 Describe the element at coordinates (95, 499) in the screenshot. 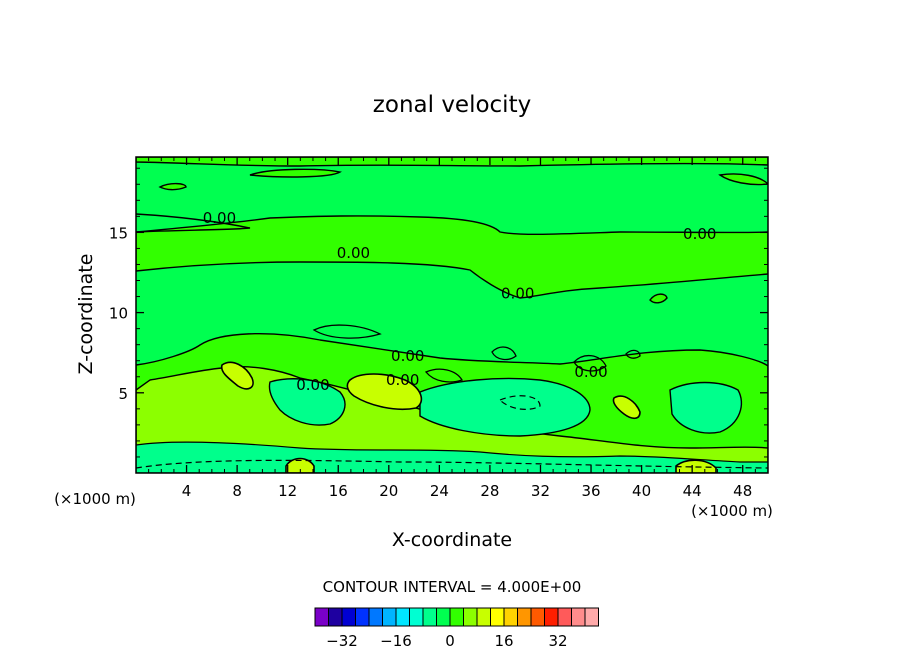

I see `x-unit-left: (×1000 m)` at that location.